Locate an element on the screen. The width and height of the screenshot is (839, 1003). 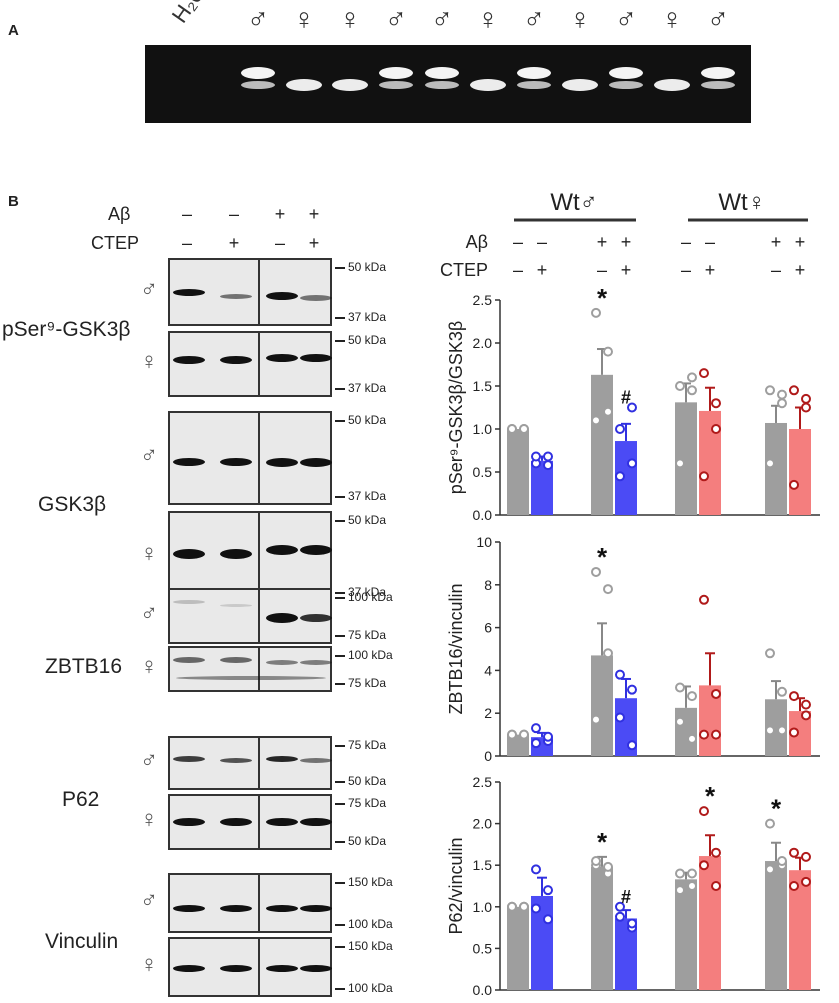
y-tick-label: 0.0 is located at coordinates (483, 990).